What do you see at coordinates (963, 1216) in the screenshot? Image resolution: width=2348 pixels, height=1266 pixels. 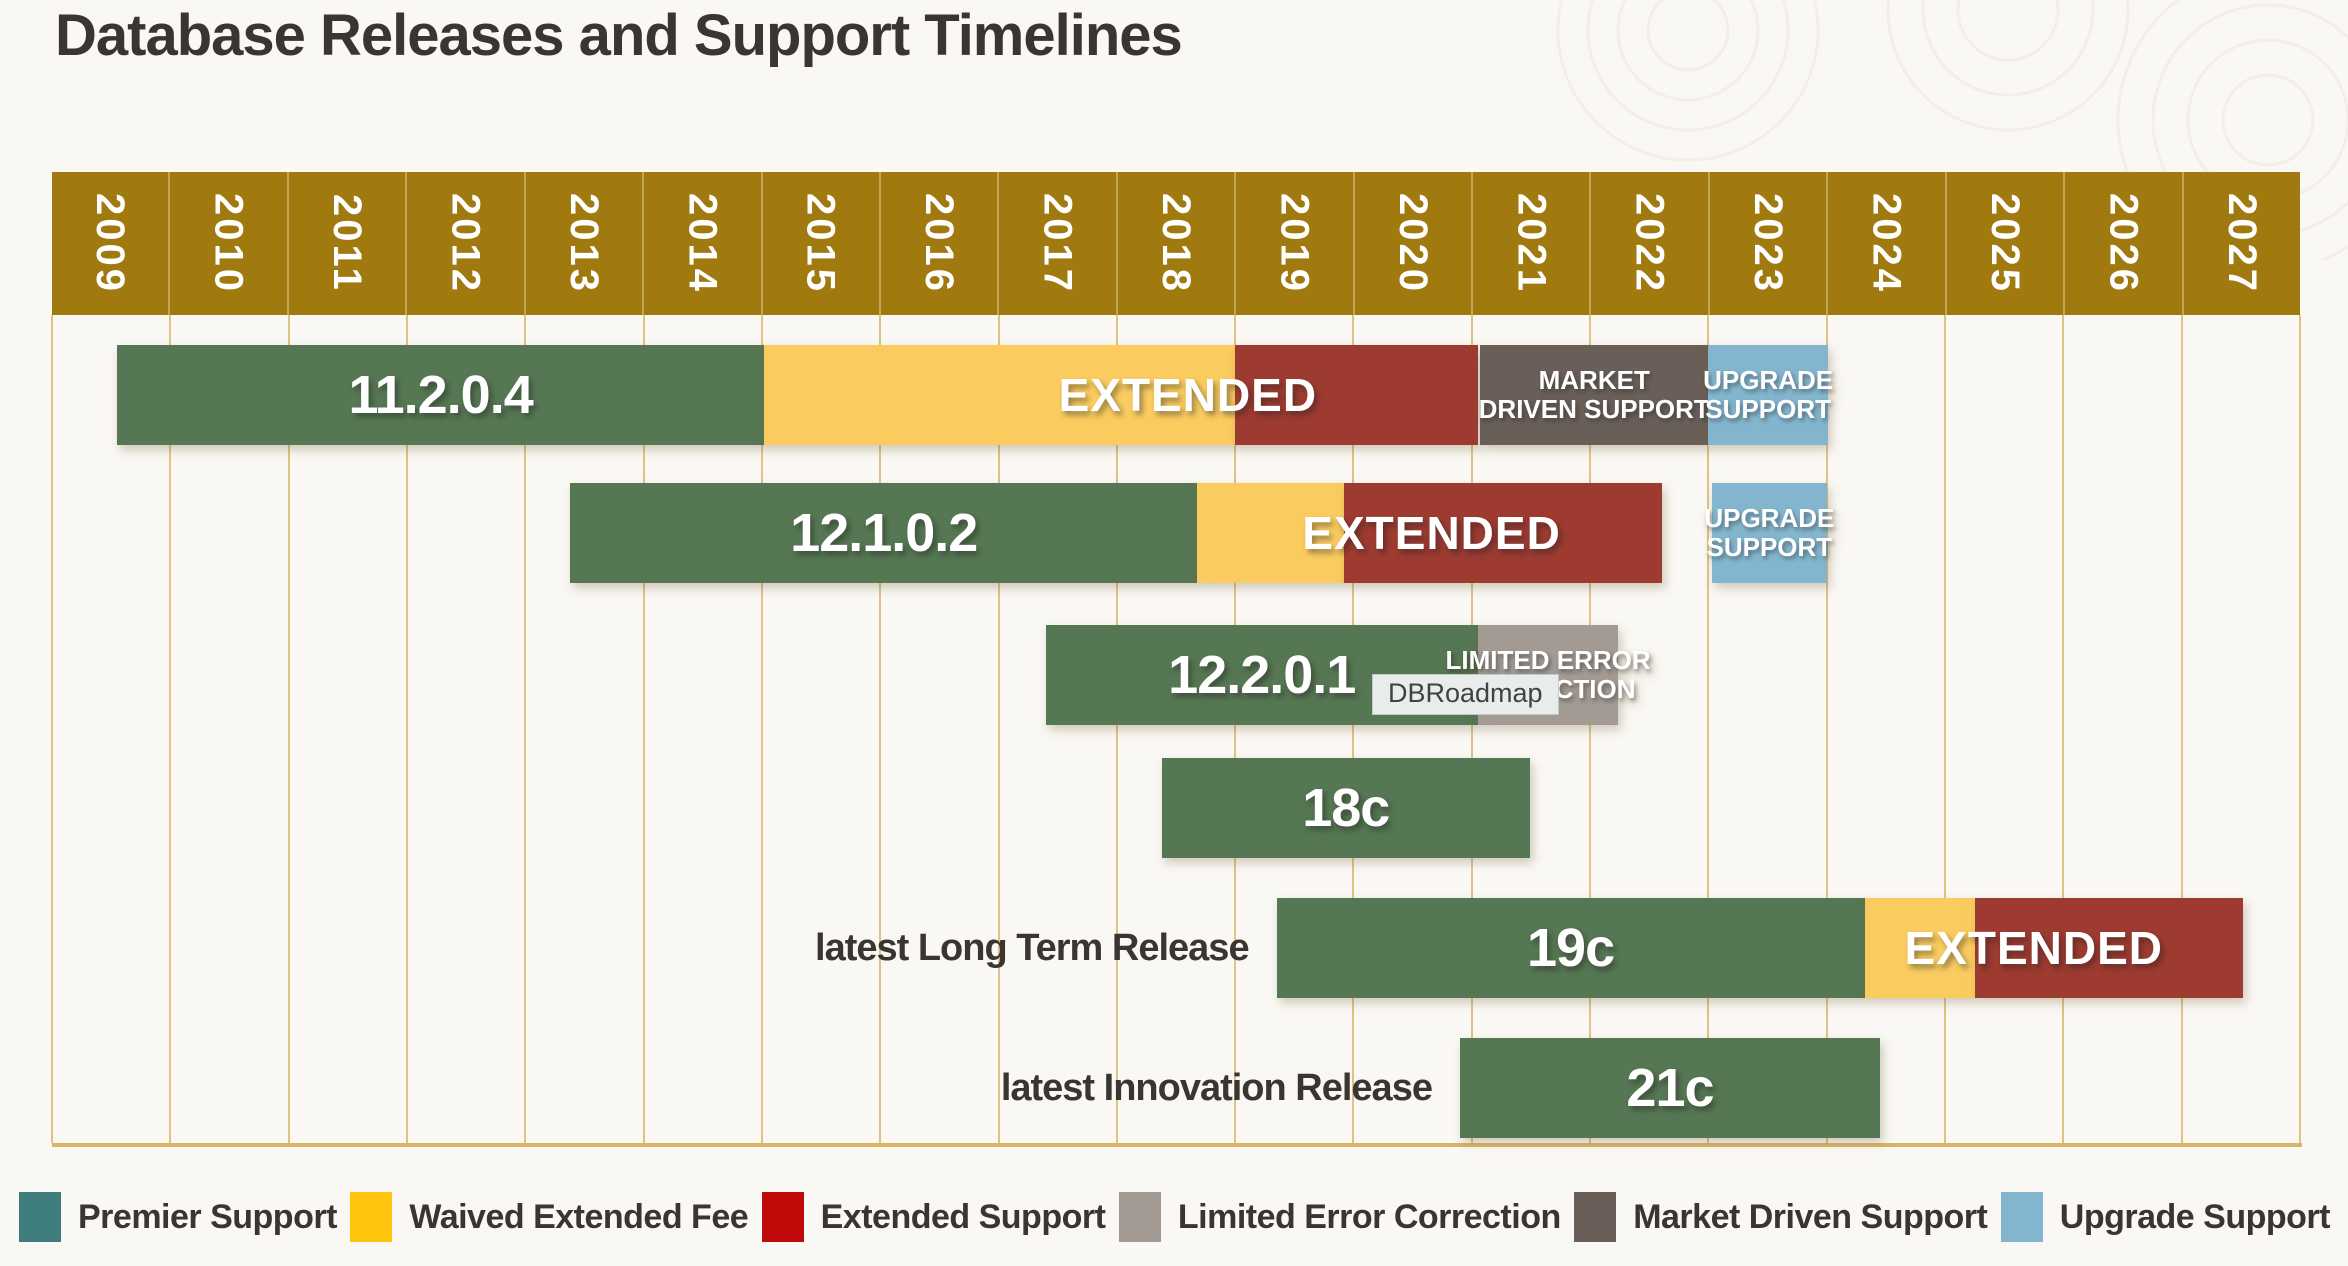 I see `legend-label: Extended Support` at bounding box center [963, 1216].